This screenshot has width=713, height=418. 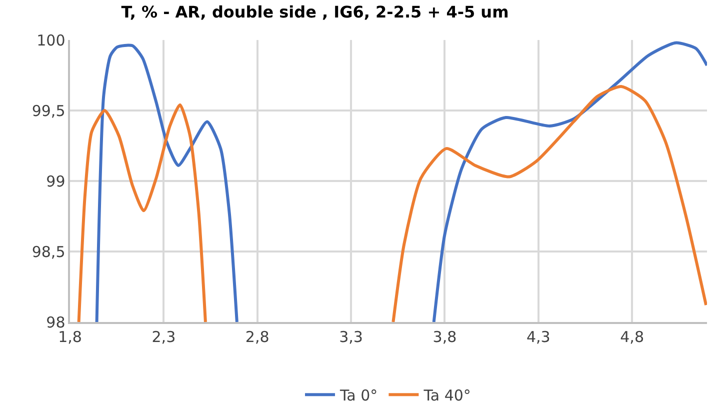 What do you see at coordinates (257, 337) in the screenshot?
I see `x-tick-label: 2,8` at bounding box center [257, 337].